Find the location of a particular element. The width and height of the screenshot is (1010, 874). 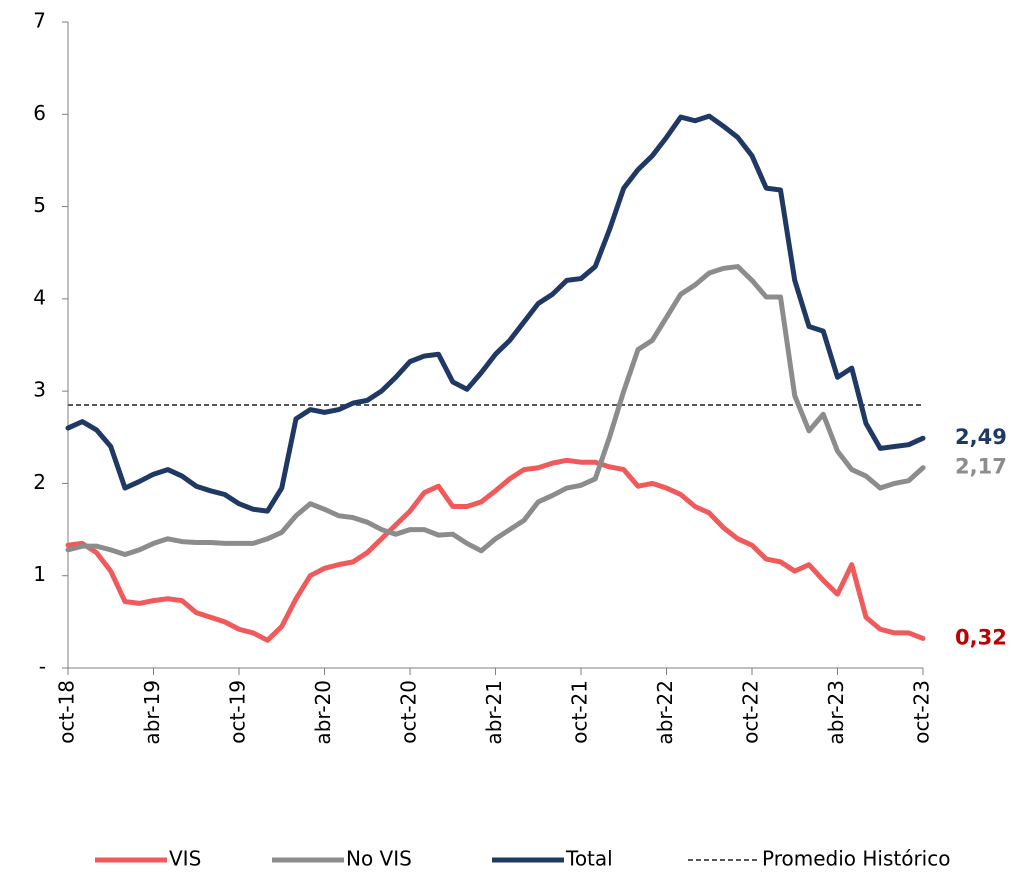

end-label: 2,49 is located at coordinates (981, 437).